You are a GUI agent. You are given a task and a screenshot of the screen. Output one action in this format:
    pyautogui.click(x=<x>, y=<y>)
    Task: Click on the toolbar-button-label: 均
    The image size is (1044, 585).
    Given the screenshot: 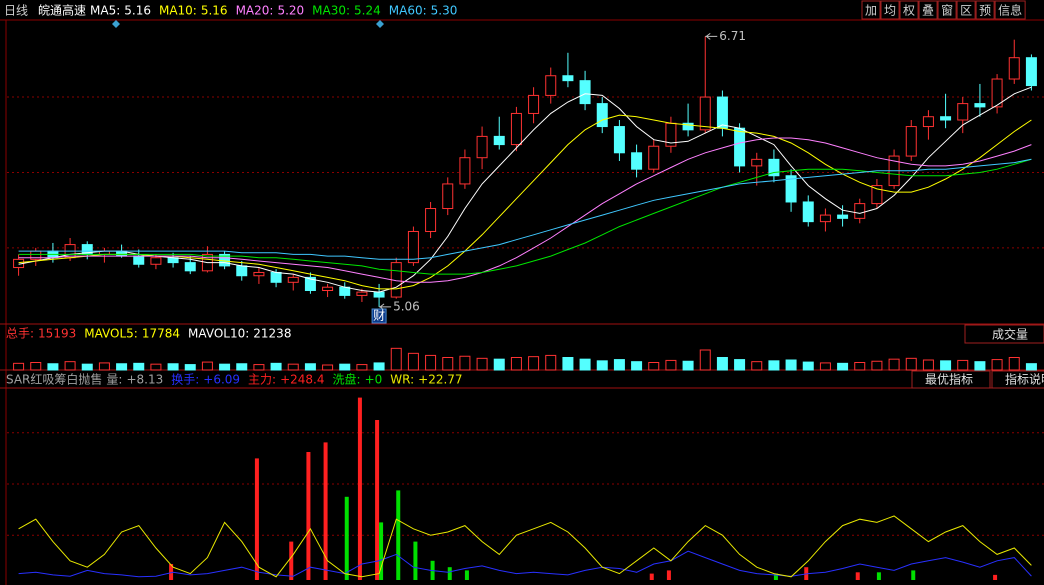 What is the action you would take?
    pyautogui.click(x=890, y=11)
    